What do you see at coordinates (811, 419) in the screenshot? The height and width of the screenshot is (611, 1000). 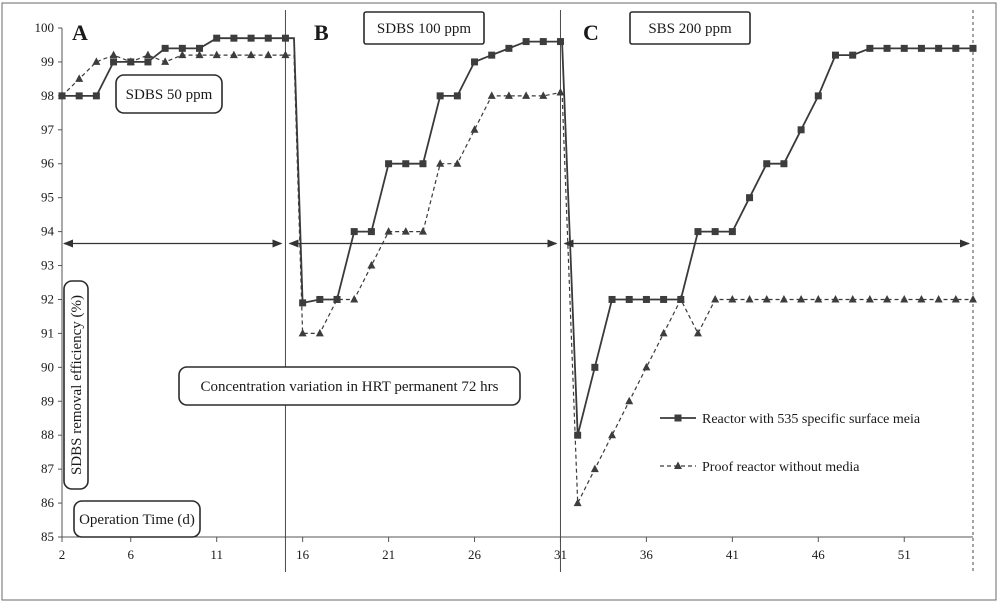 I see `legend-label: Reactor with 535 specific surface meia` at bounding box center [811, 419].